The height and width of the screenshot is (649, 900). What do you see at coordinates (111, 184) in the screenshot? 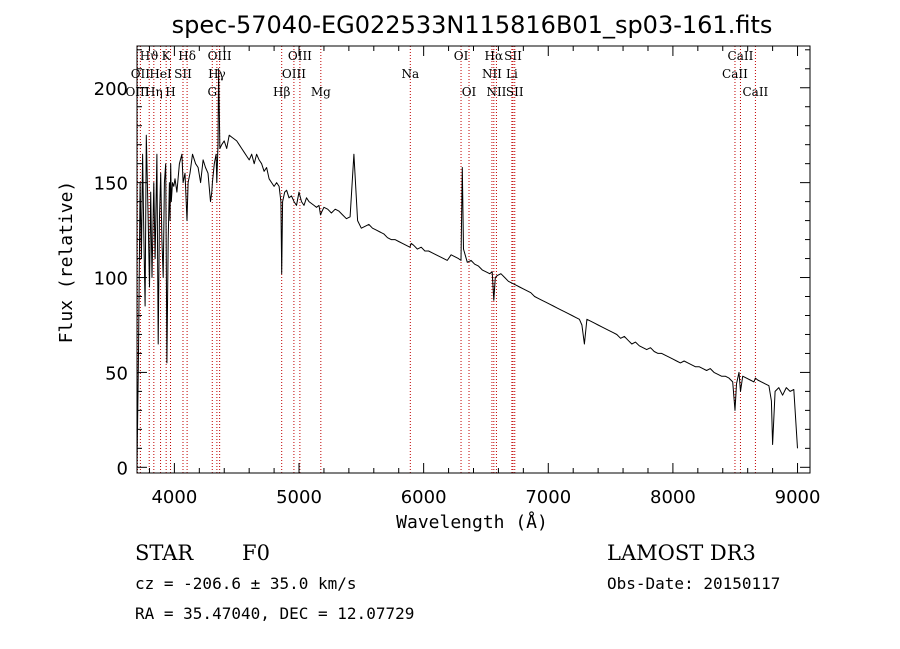
I see `y-tick-label: 150` at bounding box center [111, 184].